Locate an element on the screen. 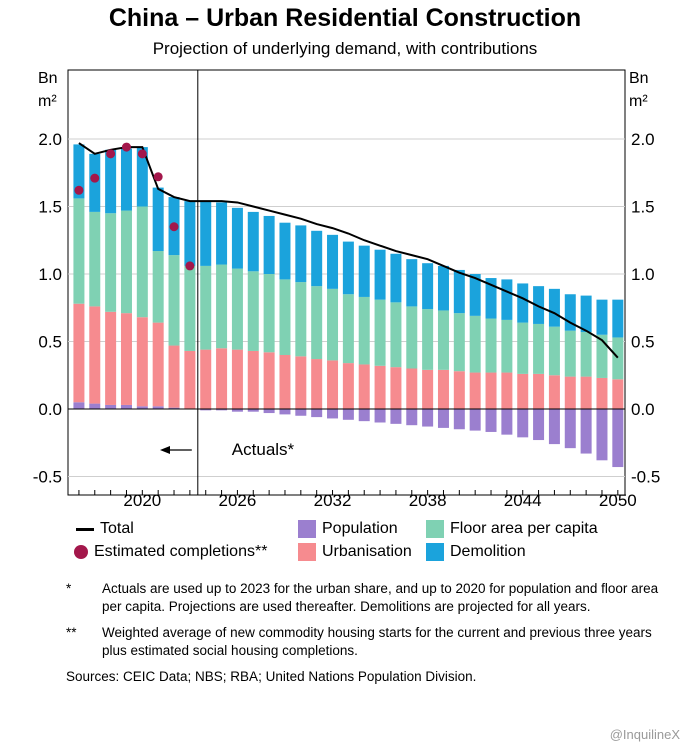 Image resolution: width=690 pixels, height=746 pixels. legend-floor-area: Floor area per capita is located at coordinates (512, 529).